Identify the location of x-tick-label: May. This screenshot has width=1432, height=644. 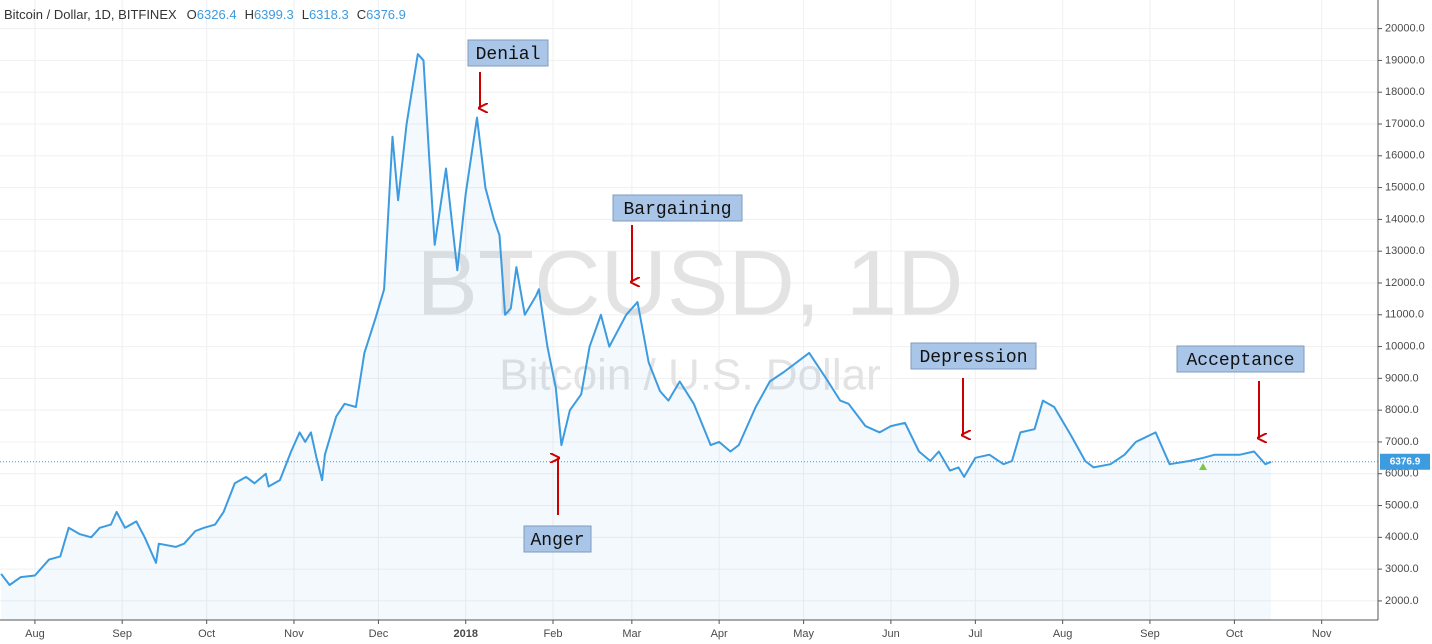
(803, 634).